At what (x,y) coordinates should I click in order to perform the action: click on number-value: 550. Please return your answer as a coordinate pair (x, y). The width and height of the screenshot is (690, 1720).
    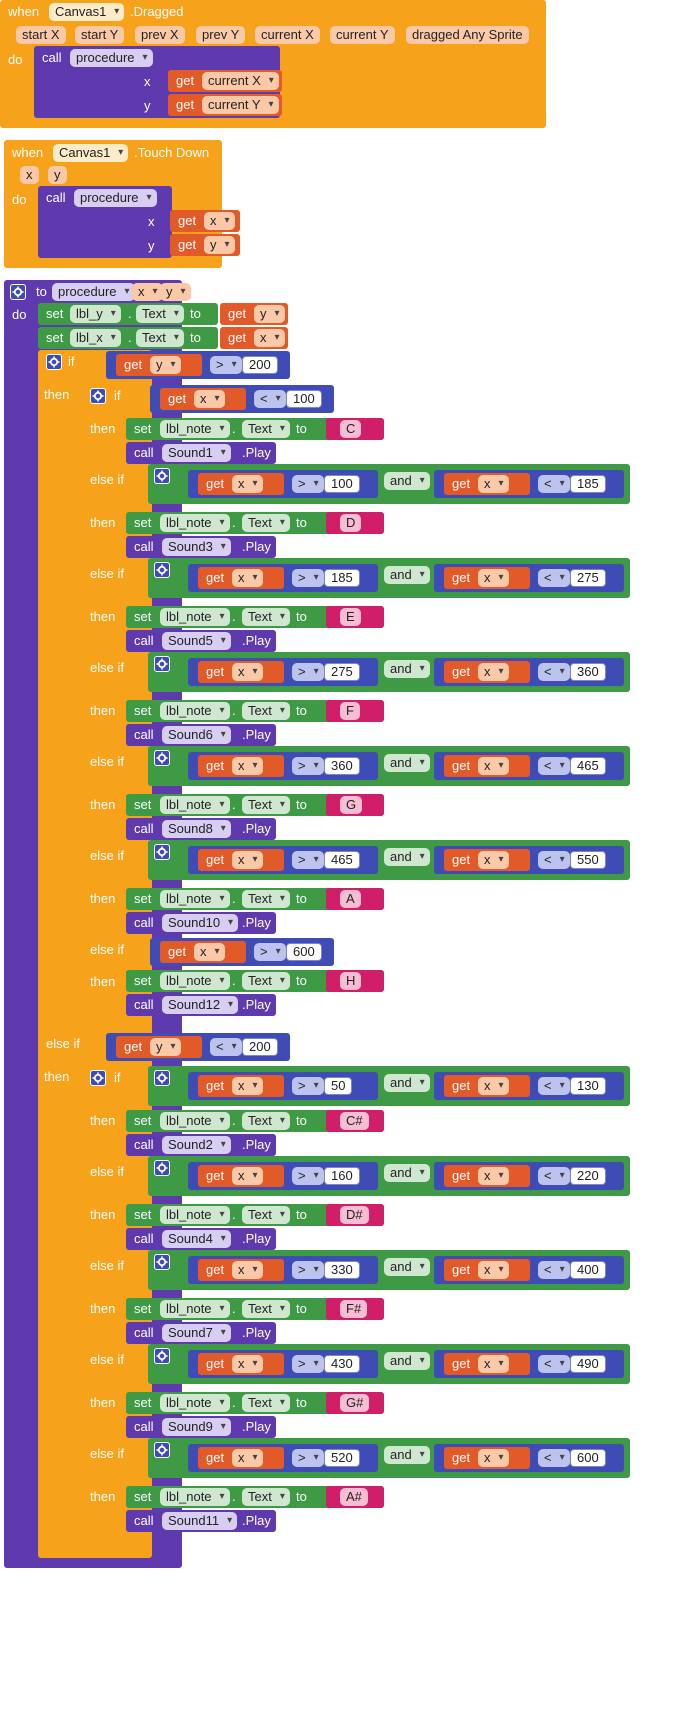
    Looking at the image, I should click on (588, 860).